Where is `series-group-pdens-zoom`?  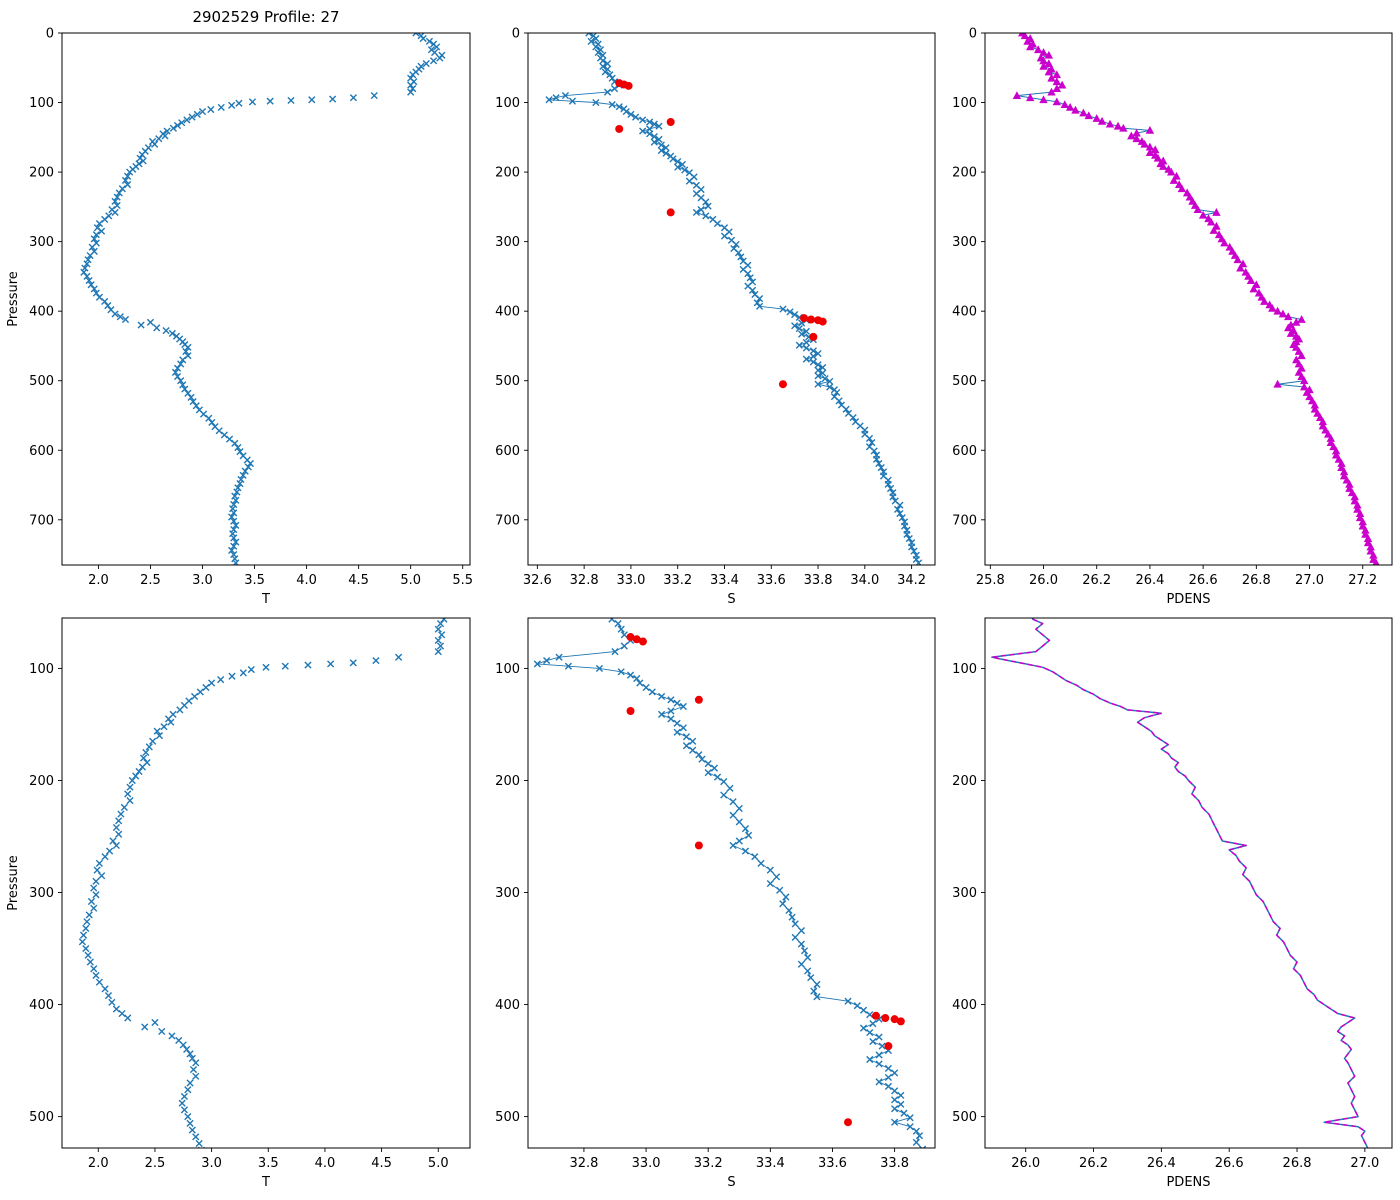 series-group-pdens-zoom is located at coordinates (1180, 883).